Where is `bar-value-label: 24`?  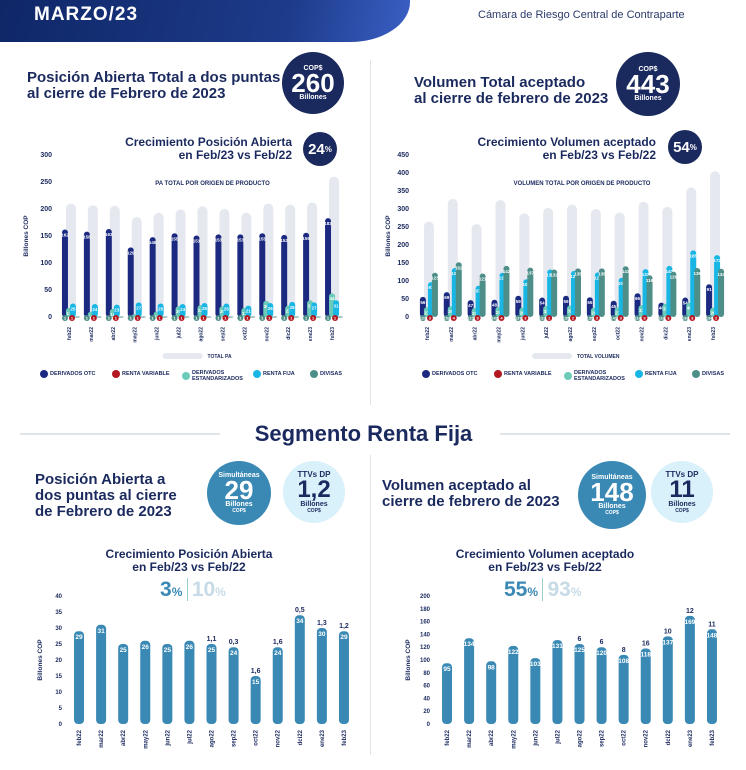
bar-value-label: 24 is located at coordinates (234, 653).